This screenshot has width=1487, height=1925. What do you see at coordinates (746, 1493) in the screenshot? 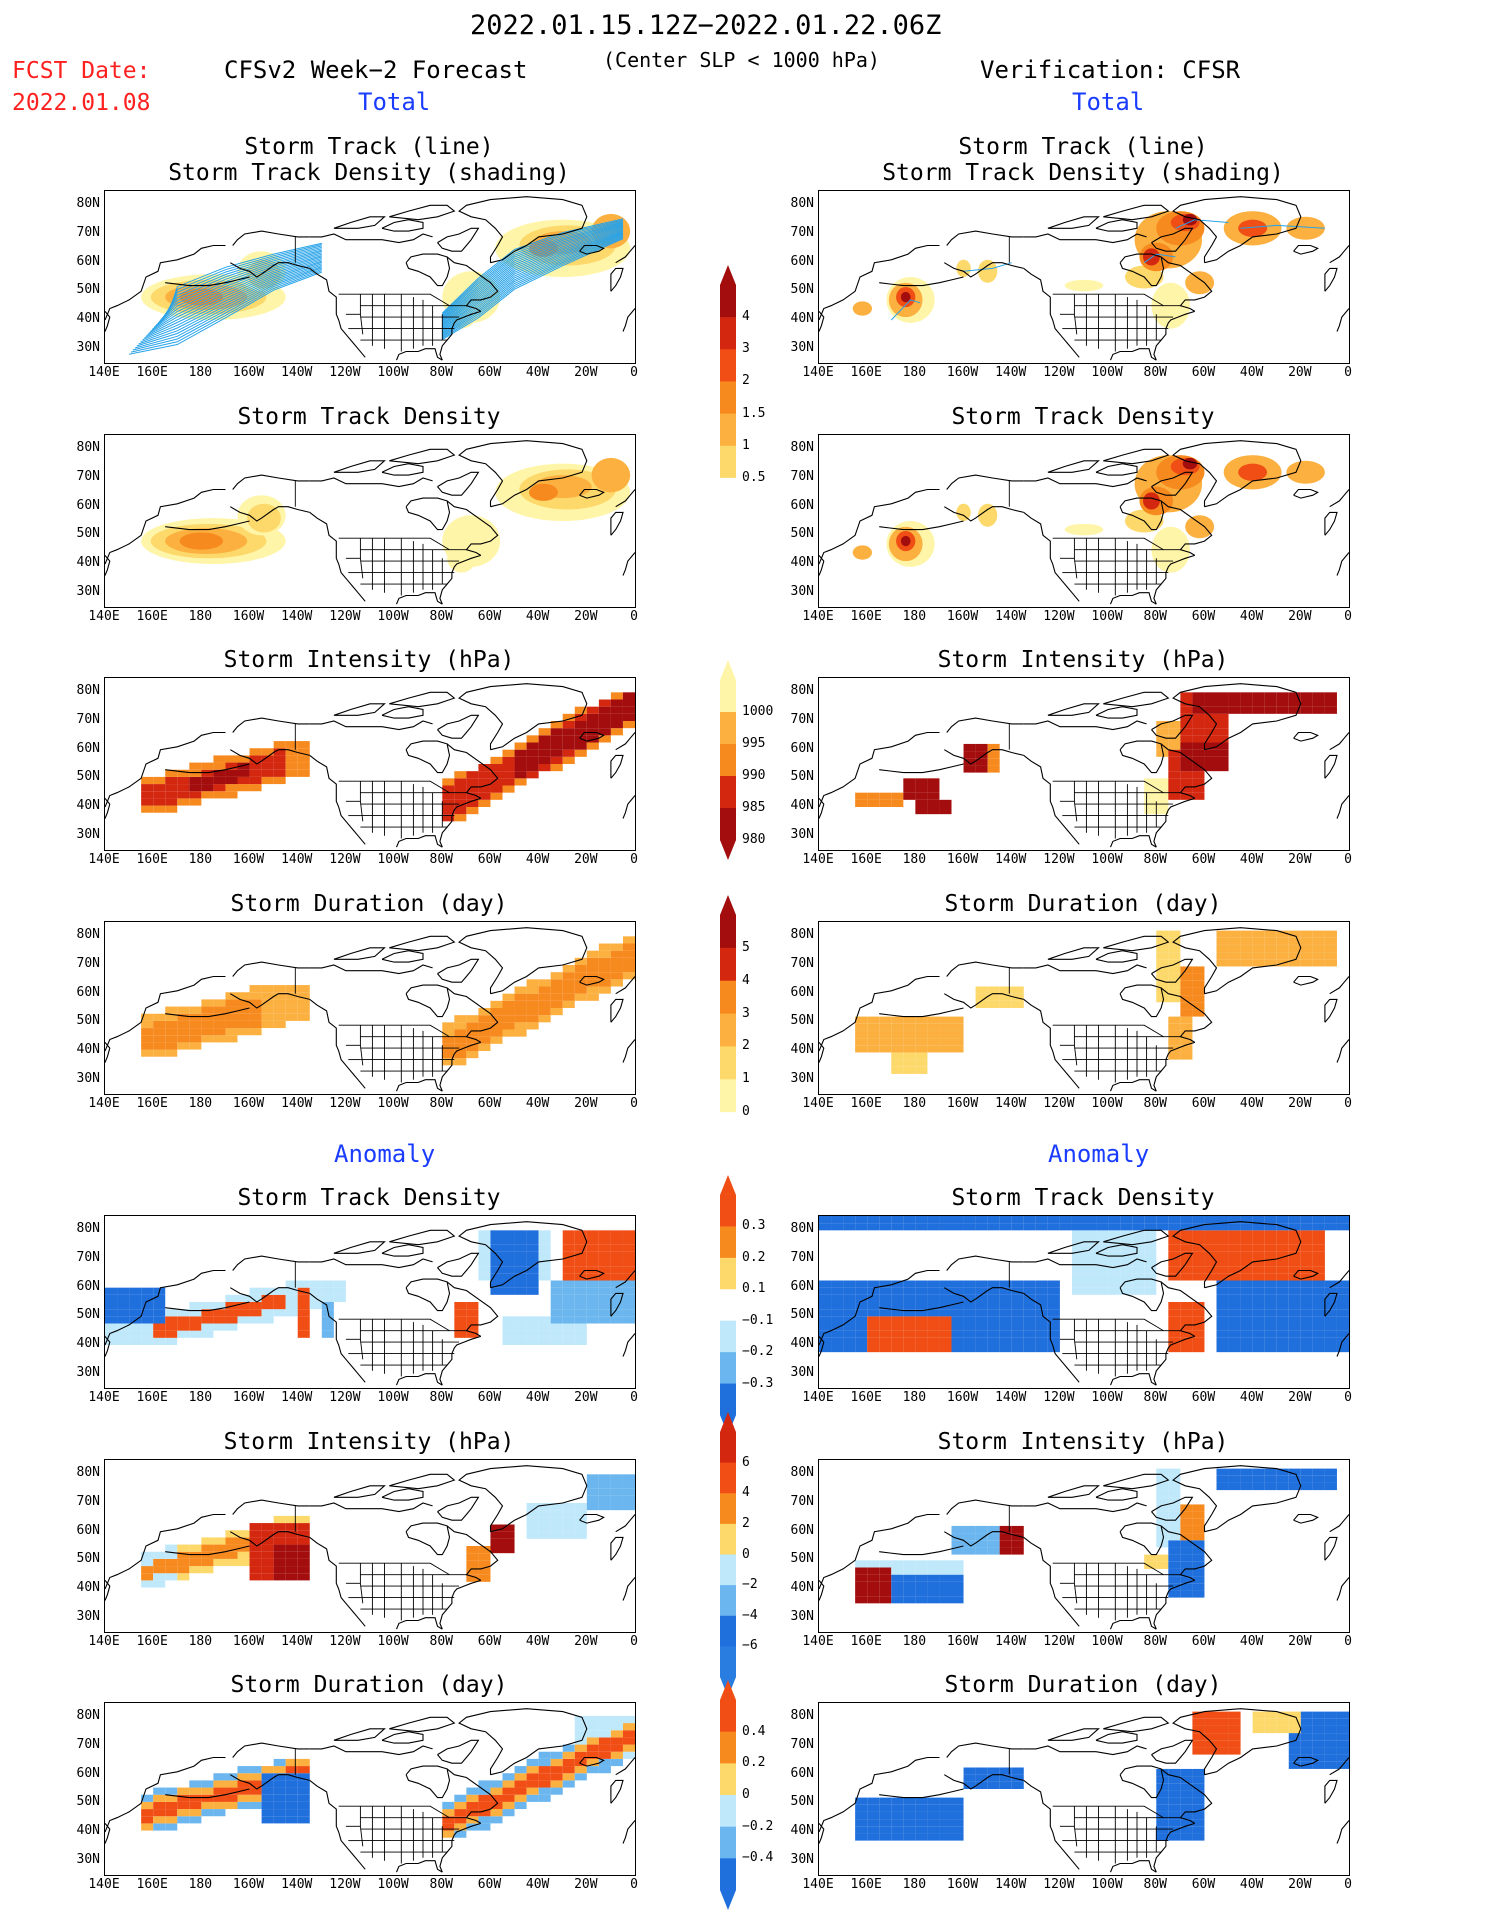
I see `anom-intensity-colorbar-label: 4` at bounding box center [746, 1493].